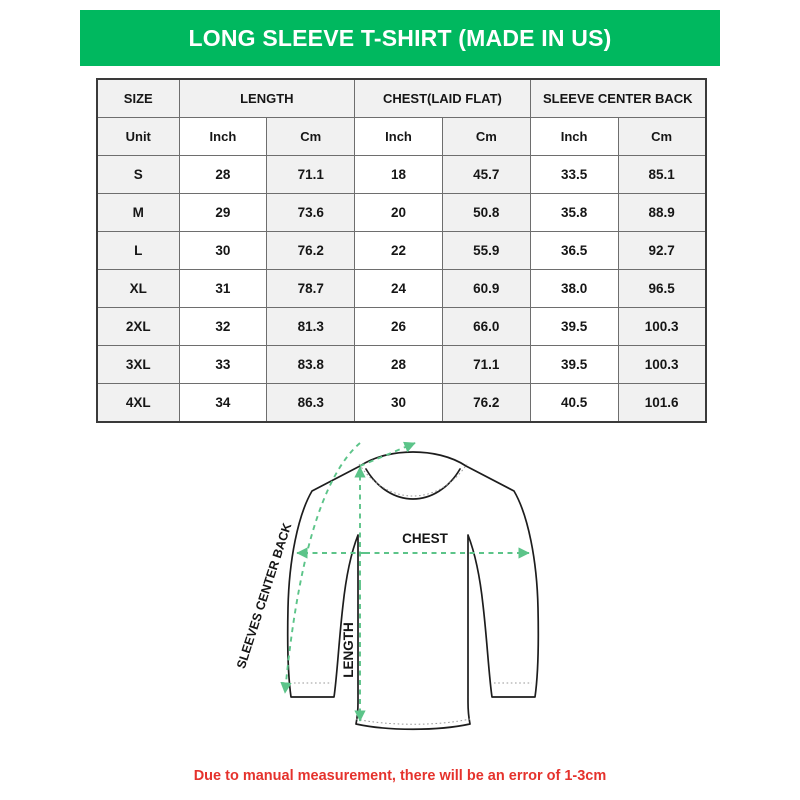 This screenshot has height=800, width=800. I want to click on cell-length-inch: 33, so click(223, 364).